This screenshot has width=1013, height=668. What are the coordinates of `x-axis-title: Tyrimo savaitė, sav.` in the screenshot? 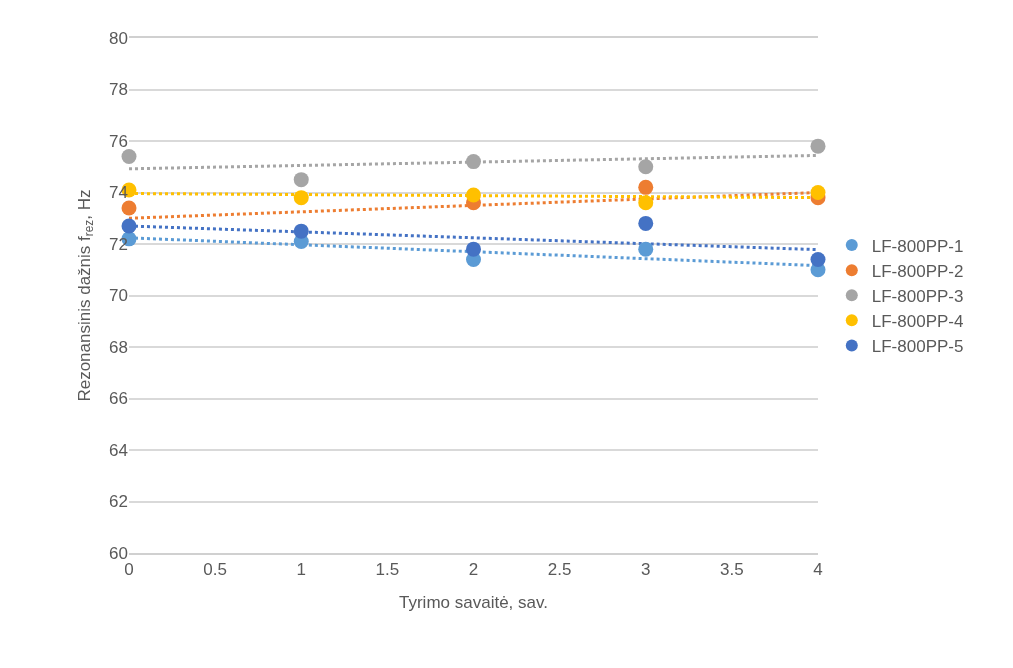 It's located at (473, 603).